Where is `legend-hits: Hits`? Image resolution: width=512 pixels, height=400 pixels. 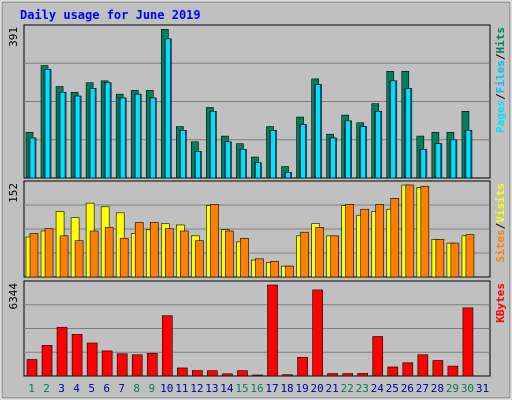 legend-hits: Hits is located at coordinates (500, 40).